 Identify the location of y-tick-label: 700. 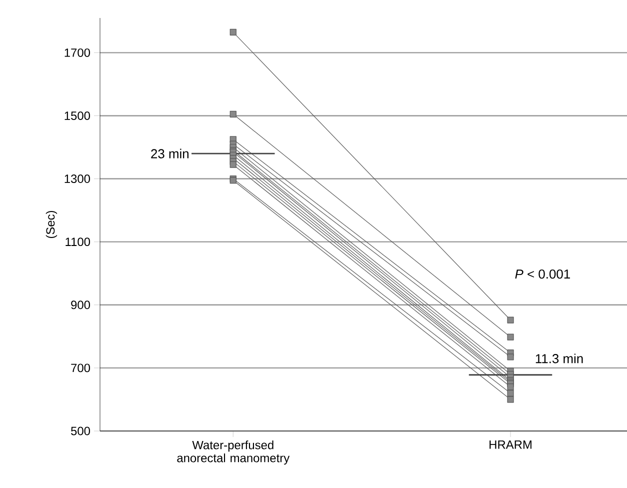
(80, 368).